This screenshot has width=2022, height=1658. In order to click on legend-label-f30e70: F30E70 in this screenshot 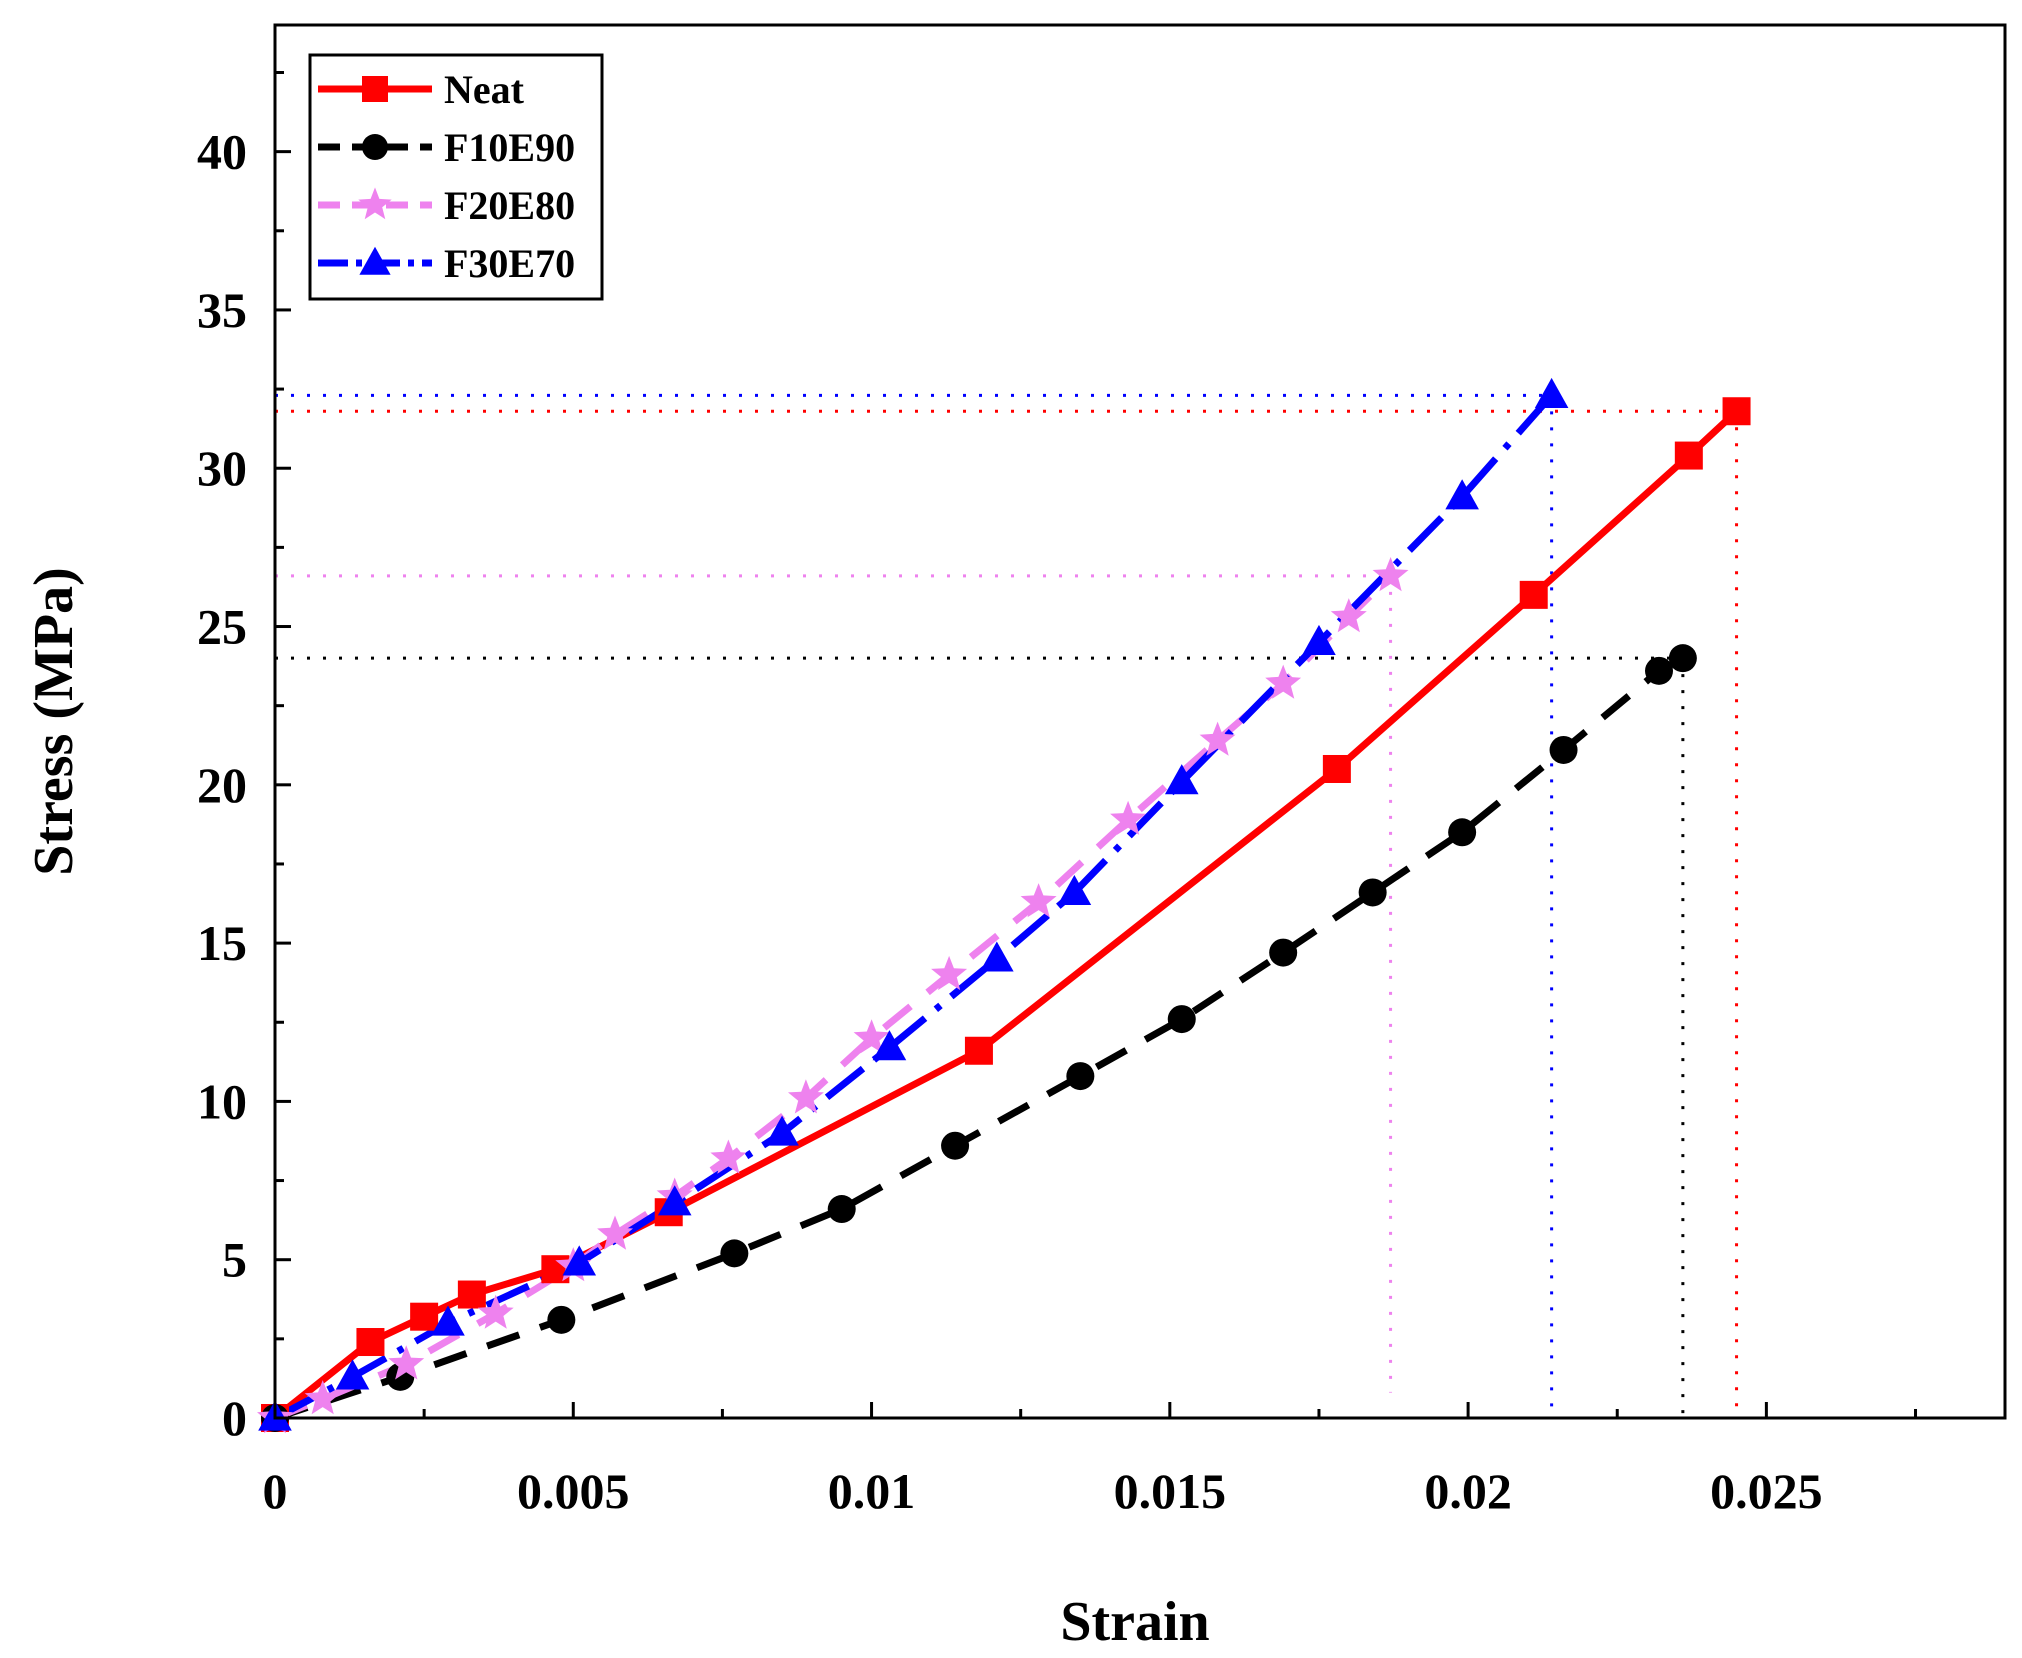, I will do `click(509, 263)`.